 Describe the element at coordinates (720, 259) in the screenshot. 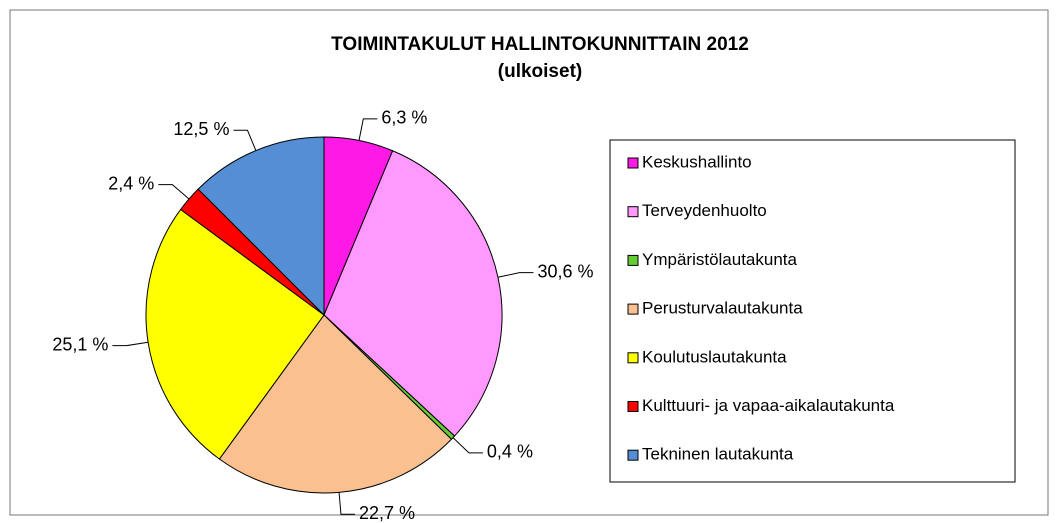

I see `legend-label: Ympäristölautakunta` at that location.